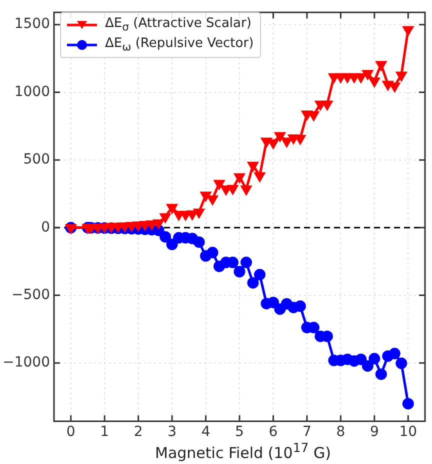 The width and height of the screenshot is (432, 464). Describe the element at coordinates (45, 227) in the screenshot. I see `y-tick-label: 0` at that location.